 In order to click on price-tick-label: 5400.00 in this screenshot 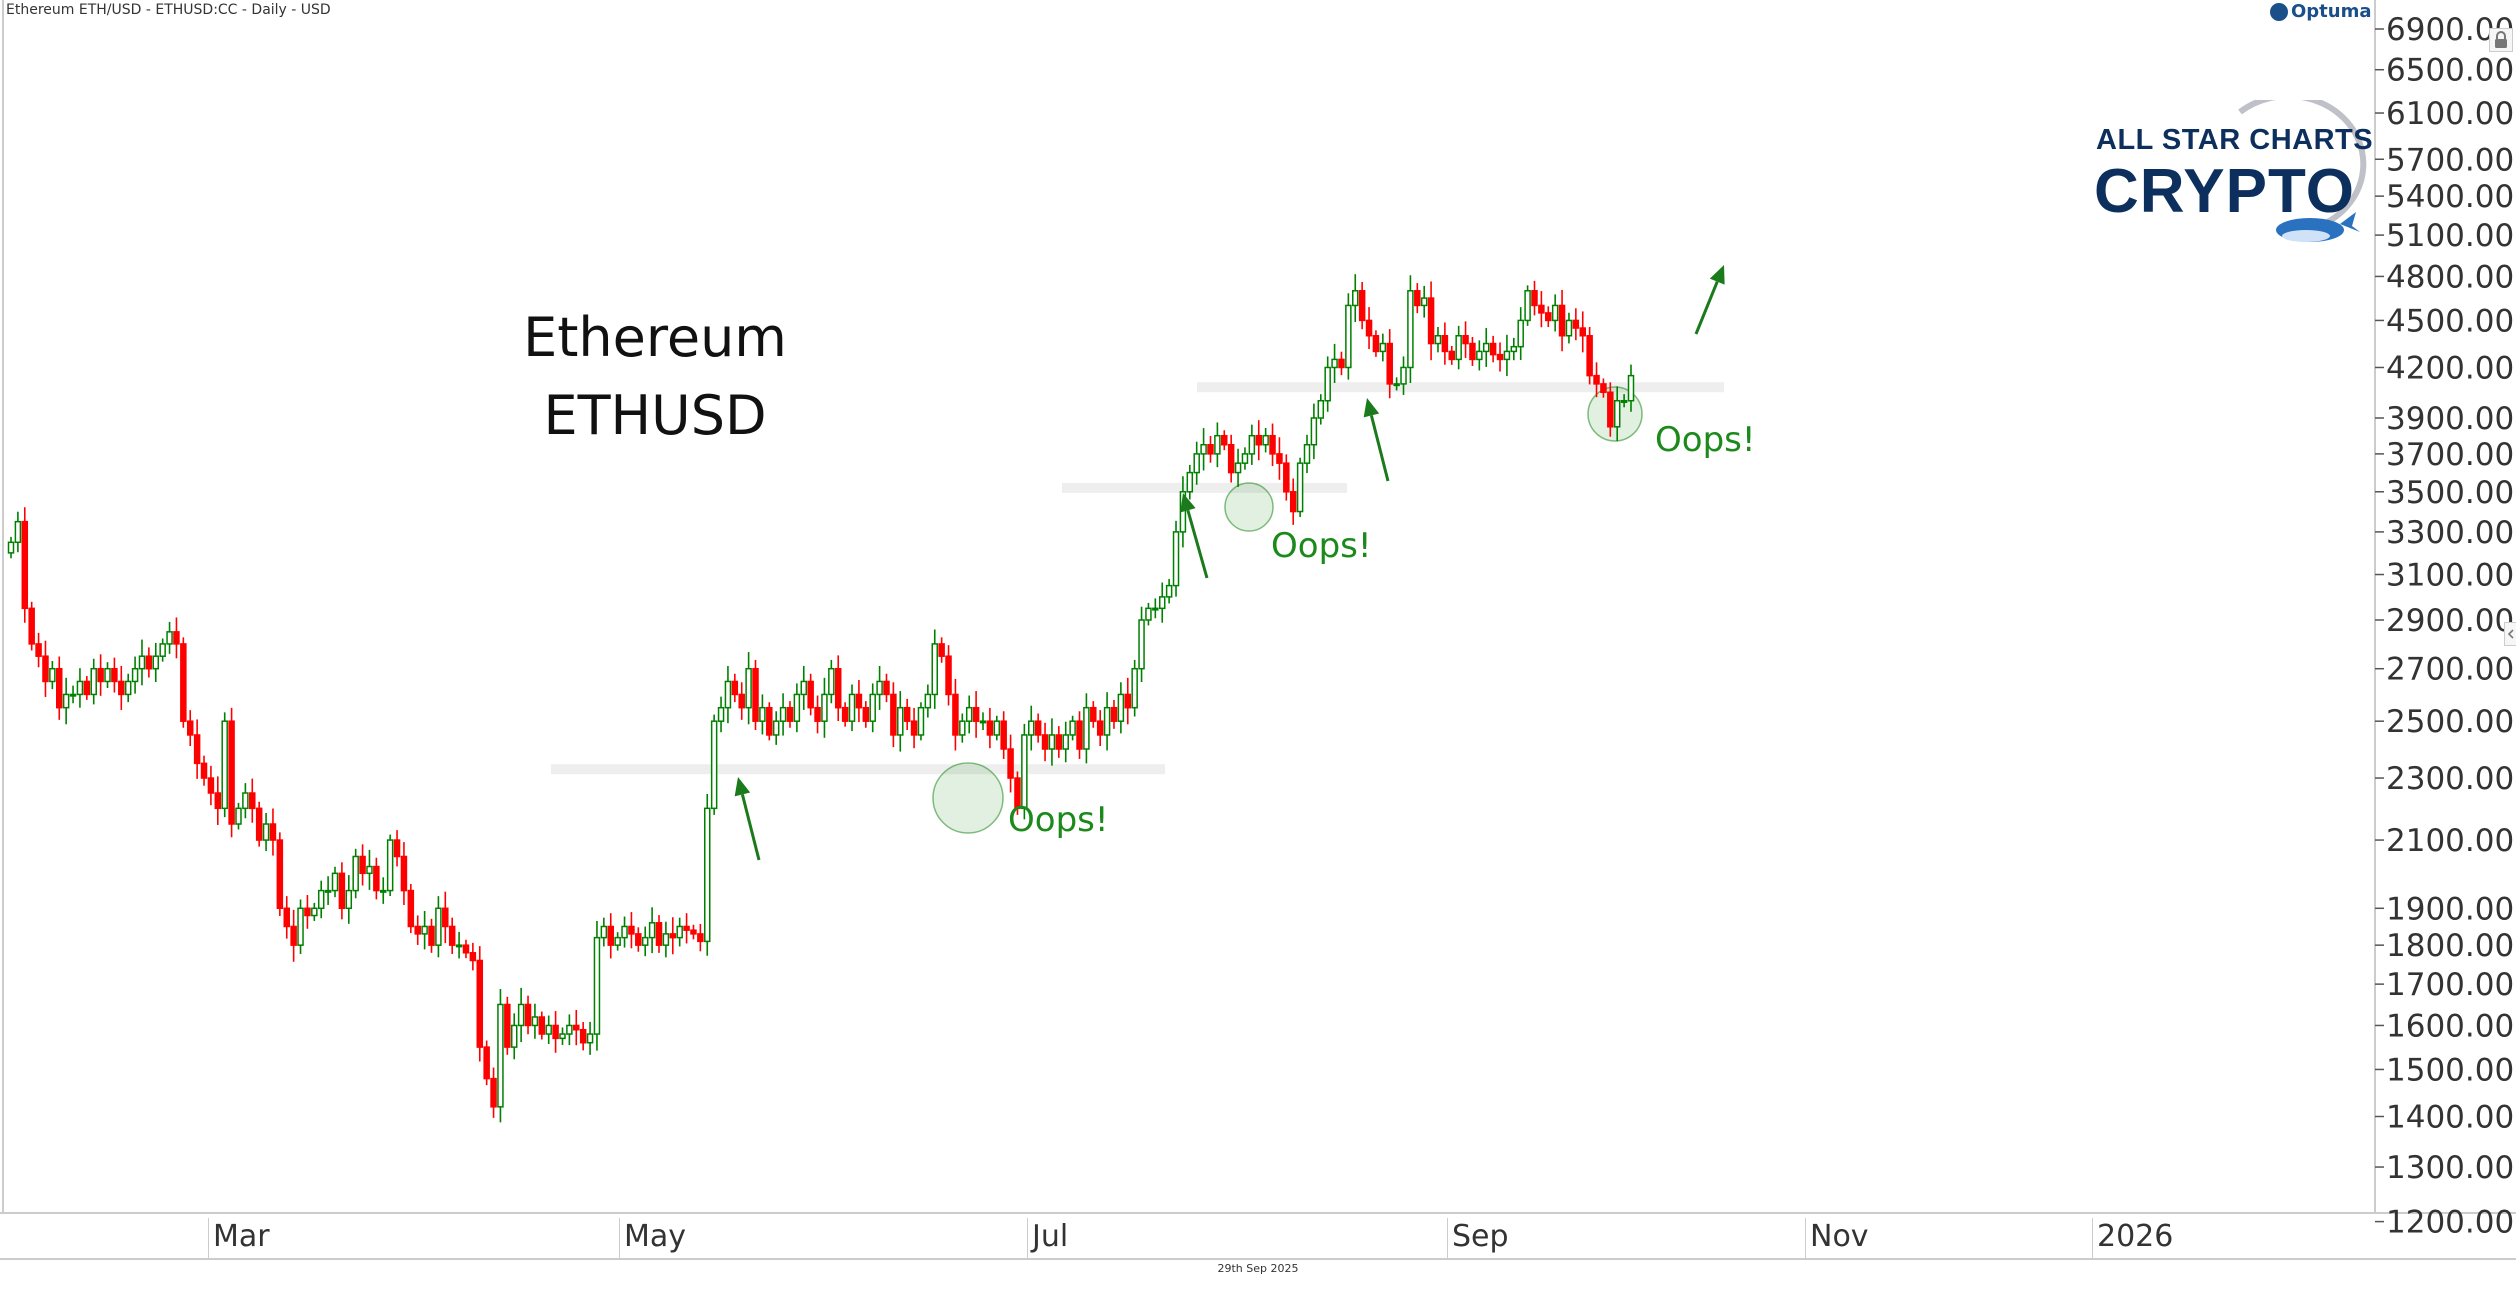, I will do `click(2450, 197)`.